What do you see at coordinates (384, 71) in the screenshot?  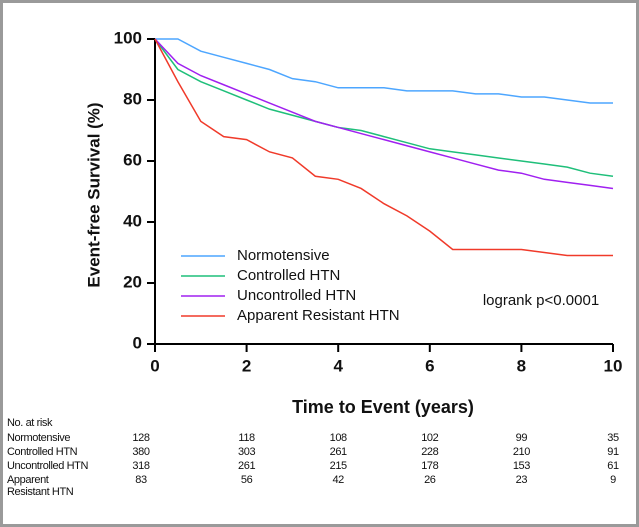 I see `survival-curve` at bounding box center [384, 71].